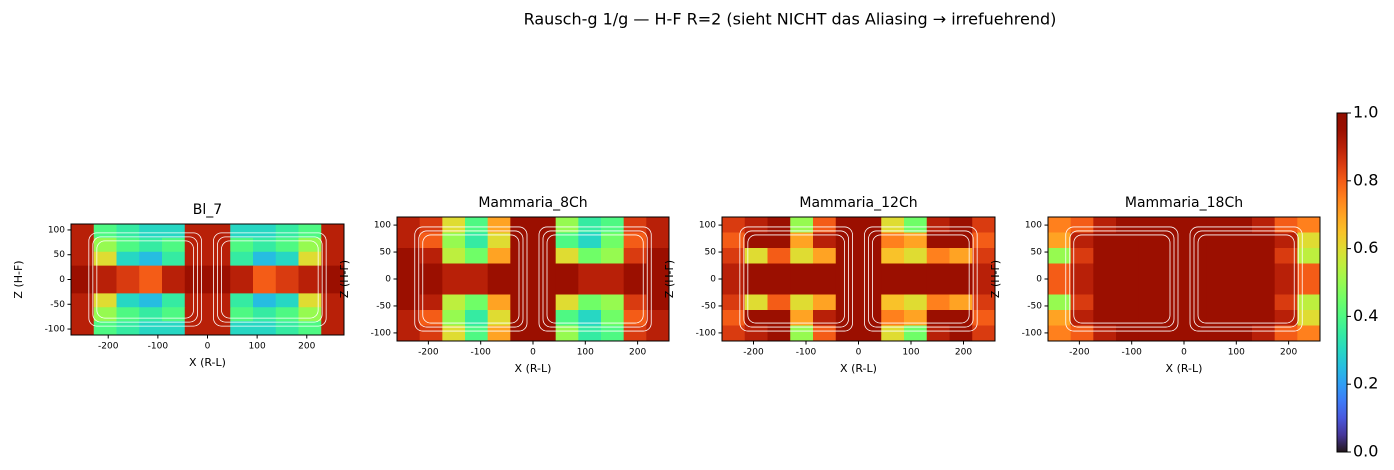  I want to click on y-tick-label: 0, so click(713, 280).